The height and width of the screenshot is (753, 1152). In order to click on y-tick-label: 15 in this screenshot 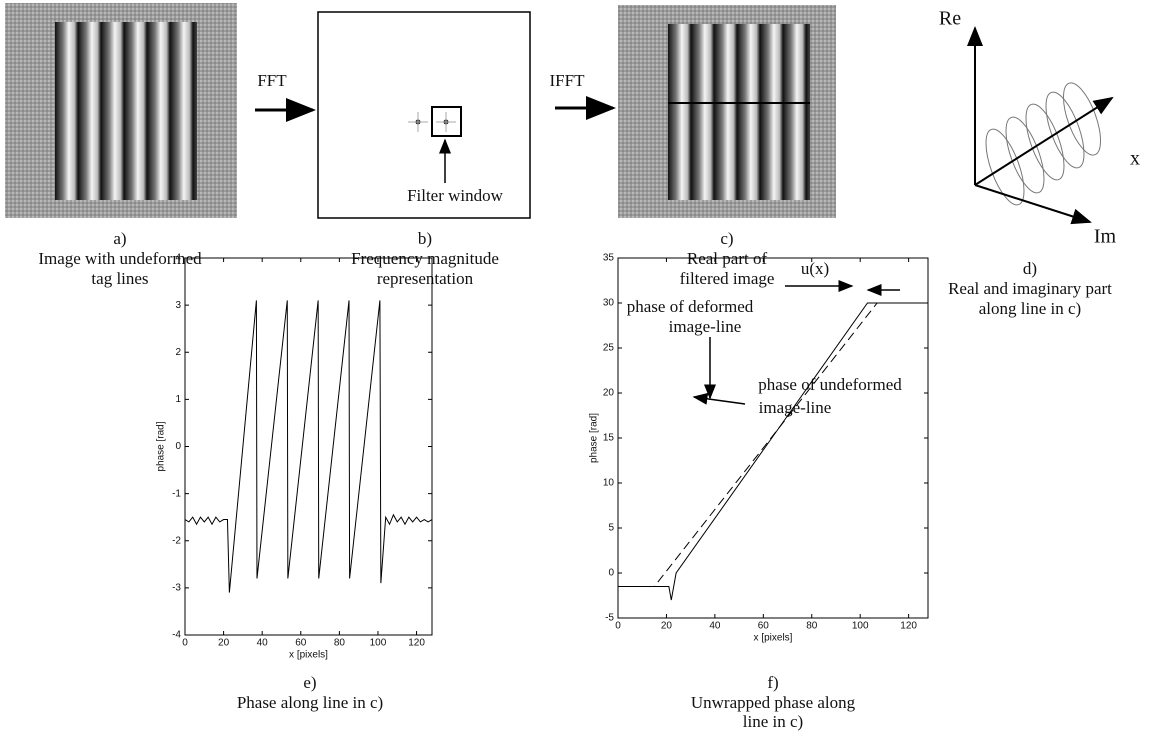, I will do `click(609, 438)`.